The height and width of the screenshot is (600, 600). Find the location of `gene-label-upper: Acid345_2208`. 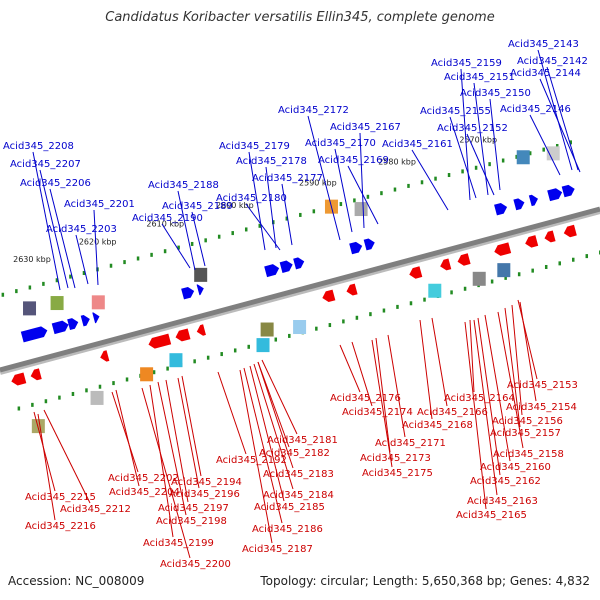

gene-label-upper: Acid345_2208 is located at coordinates (38, 146).